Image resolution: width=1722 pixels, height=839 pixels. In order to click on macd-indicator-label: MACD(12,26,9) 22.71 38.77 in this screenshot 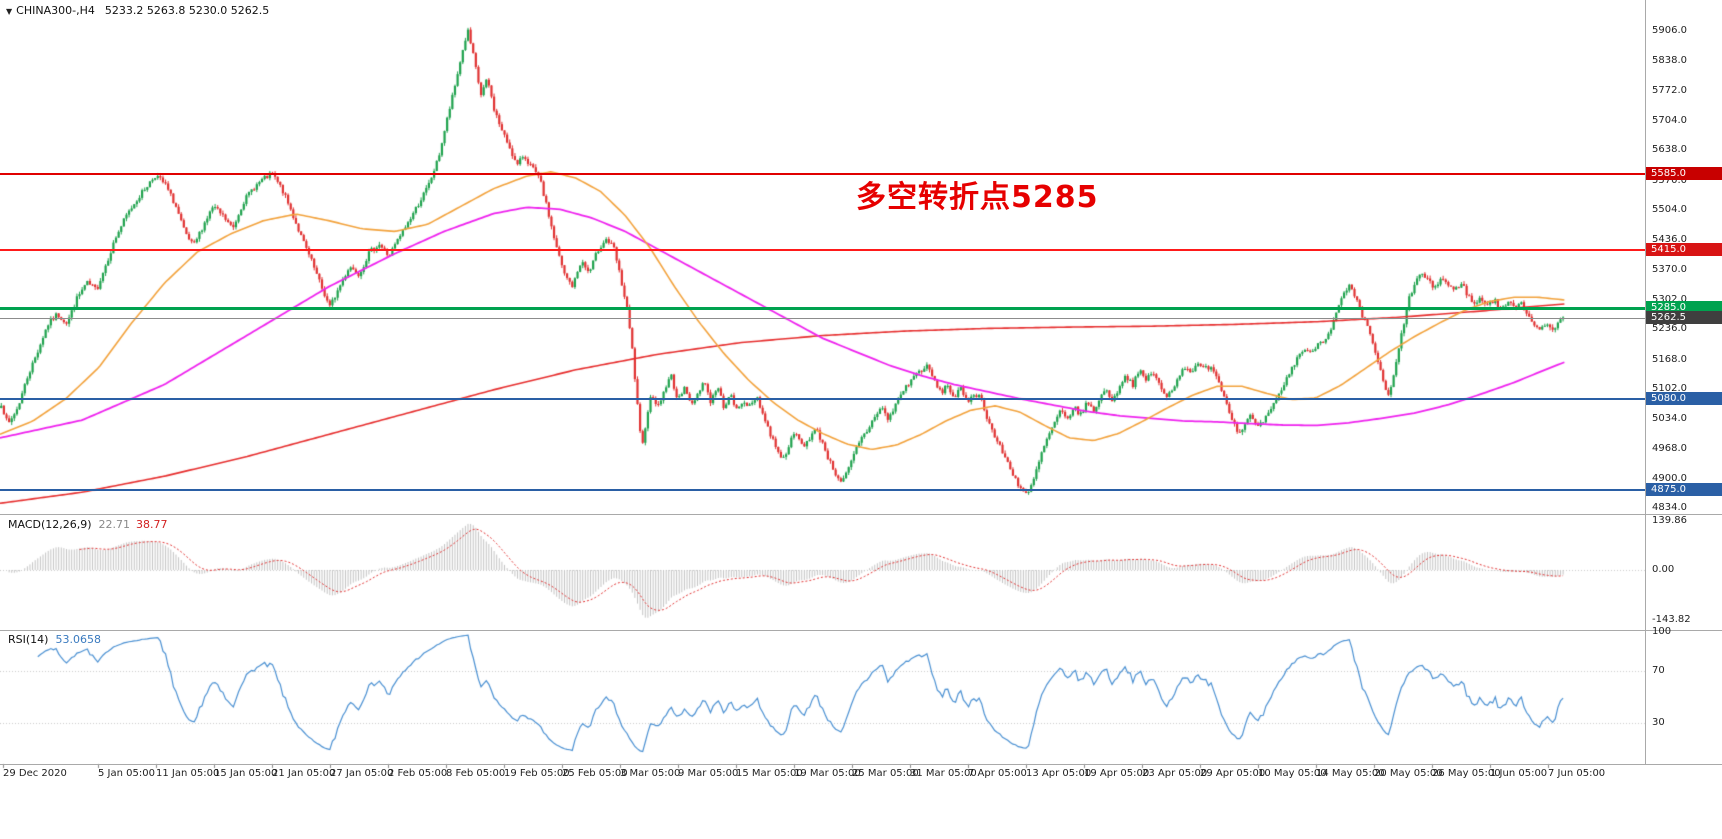, I will do `click(88, 524)`.